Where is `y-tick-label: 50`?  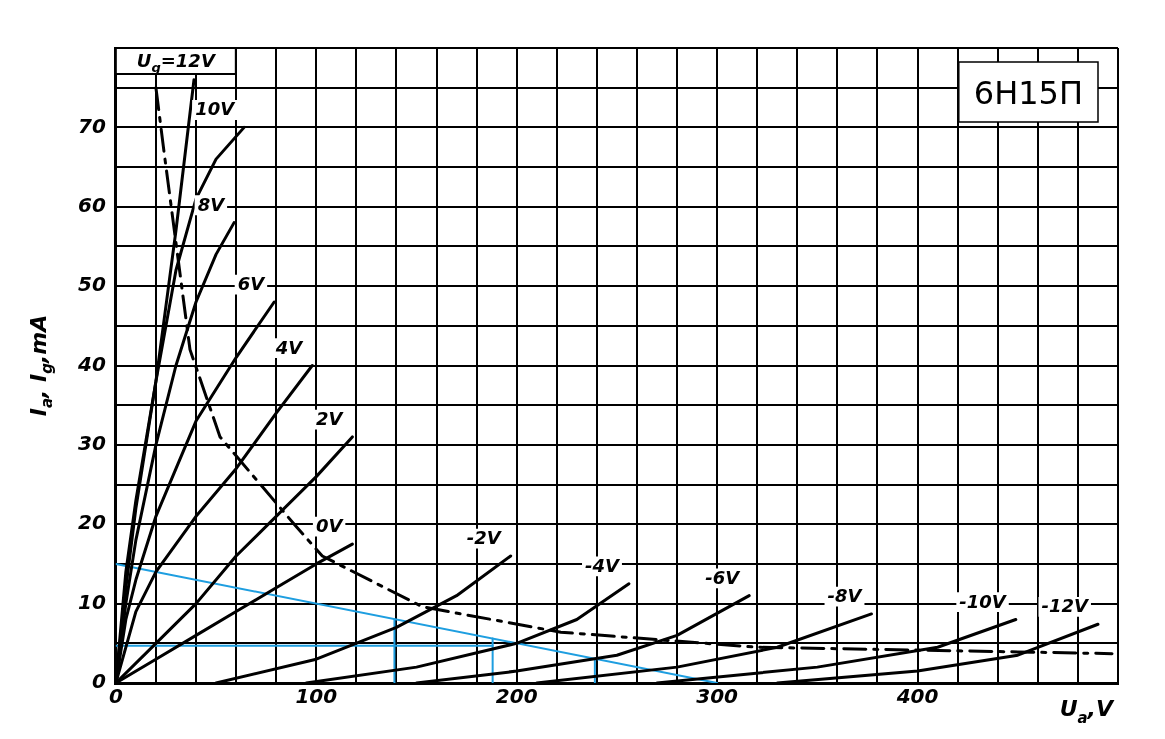 y-tick-label: 50 is located at coordinates (91, 284).